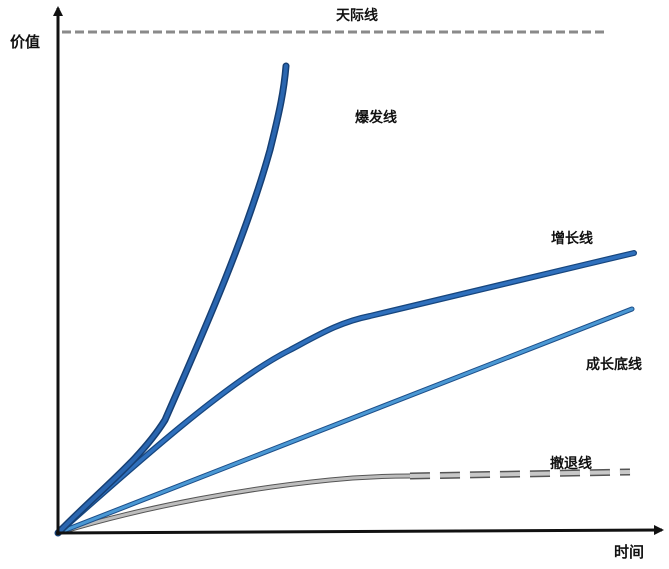 This screenshot has width=669, height=569. What do you see at coordinates (25, 42) in the screenshot?
I see `y-axis-label: 价值` at bounding box center [25, 42].